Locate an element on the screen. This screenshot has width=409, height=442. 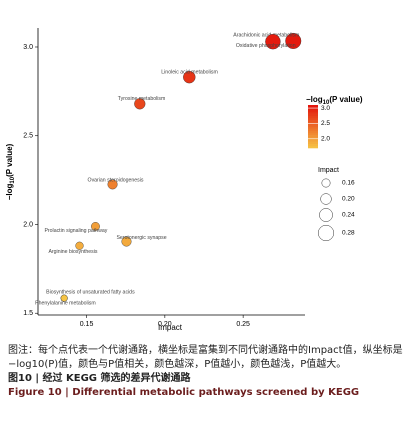
point-label: Linoleic acid metabolism is located at coordinates (189, 73).